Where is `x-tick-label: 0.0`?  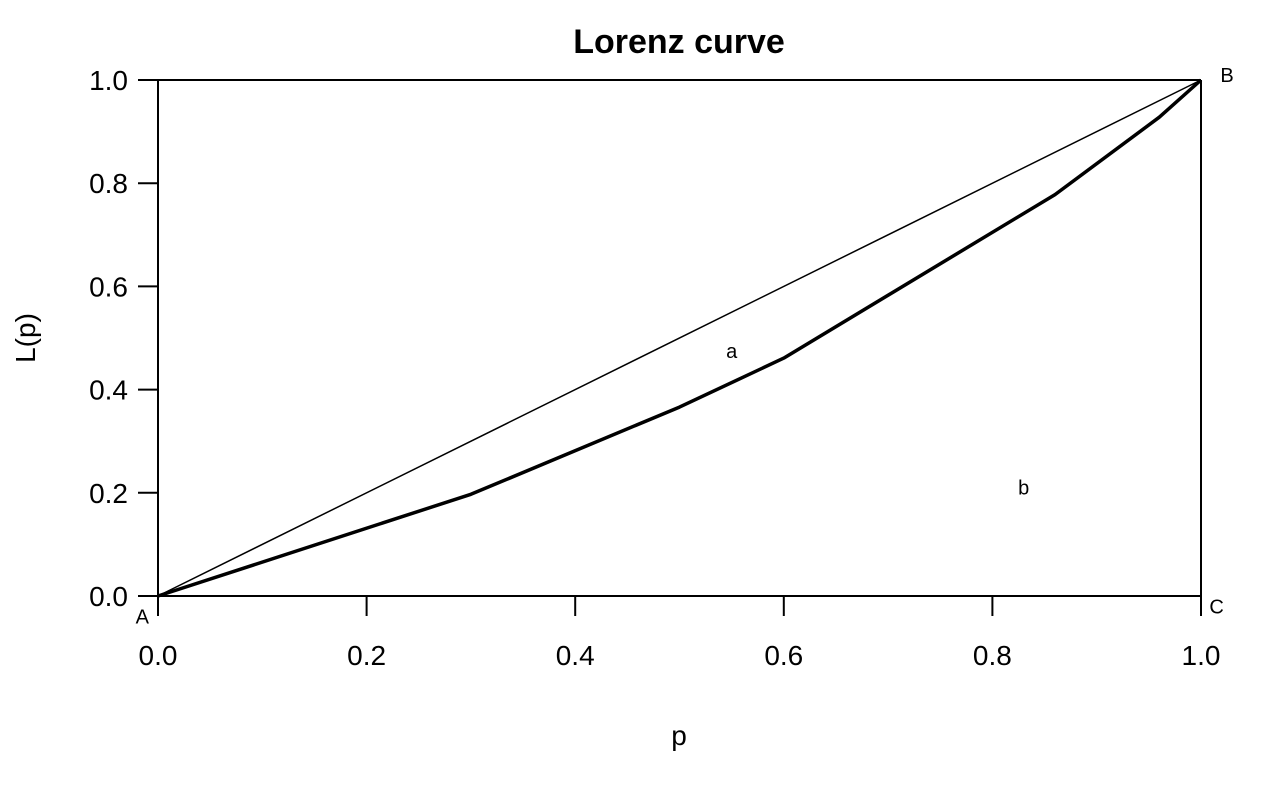 x-tick-label: 0.0 is located at coordinates (158, 655).